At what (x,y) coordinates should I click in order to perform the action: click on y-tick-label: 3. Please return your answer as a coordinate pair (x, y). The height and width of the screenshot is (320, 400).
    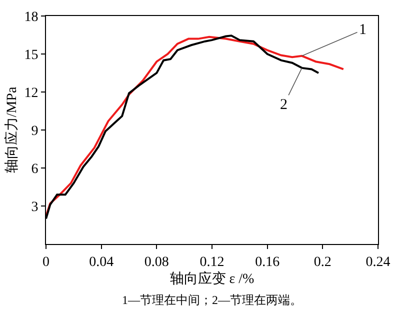
    Looking at the image, I should click on (34, 207).